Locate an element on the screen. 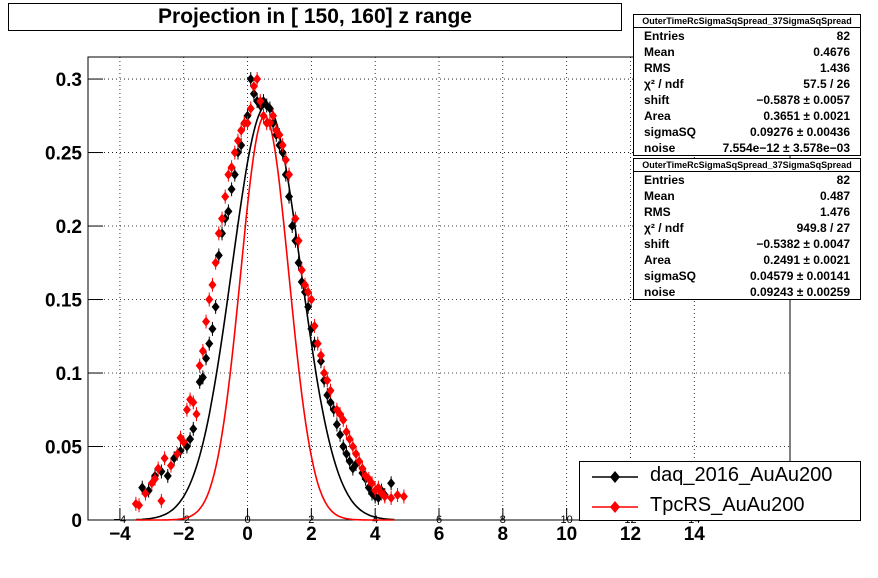  x-tick-label-small: 0 is located at coordinates (247, 520).